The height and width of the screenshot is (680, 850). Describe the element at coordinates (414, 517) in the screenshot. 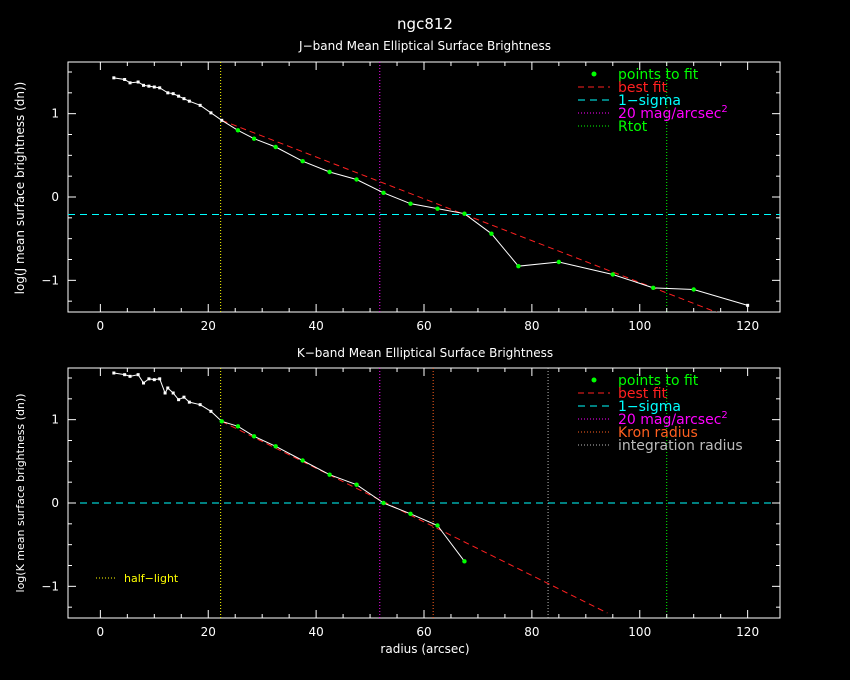

I see `k-band-best-fit-line` at that location.